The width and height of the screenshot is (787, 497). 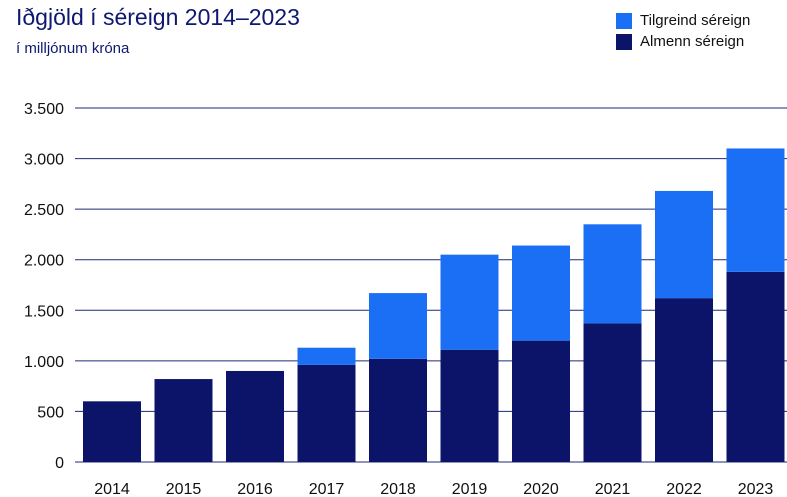 What do you see at coordinates (612, 274) in the screenshot?
I see `bar-tilgreind-2021` at bounding box center [612, 274].